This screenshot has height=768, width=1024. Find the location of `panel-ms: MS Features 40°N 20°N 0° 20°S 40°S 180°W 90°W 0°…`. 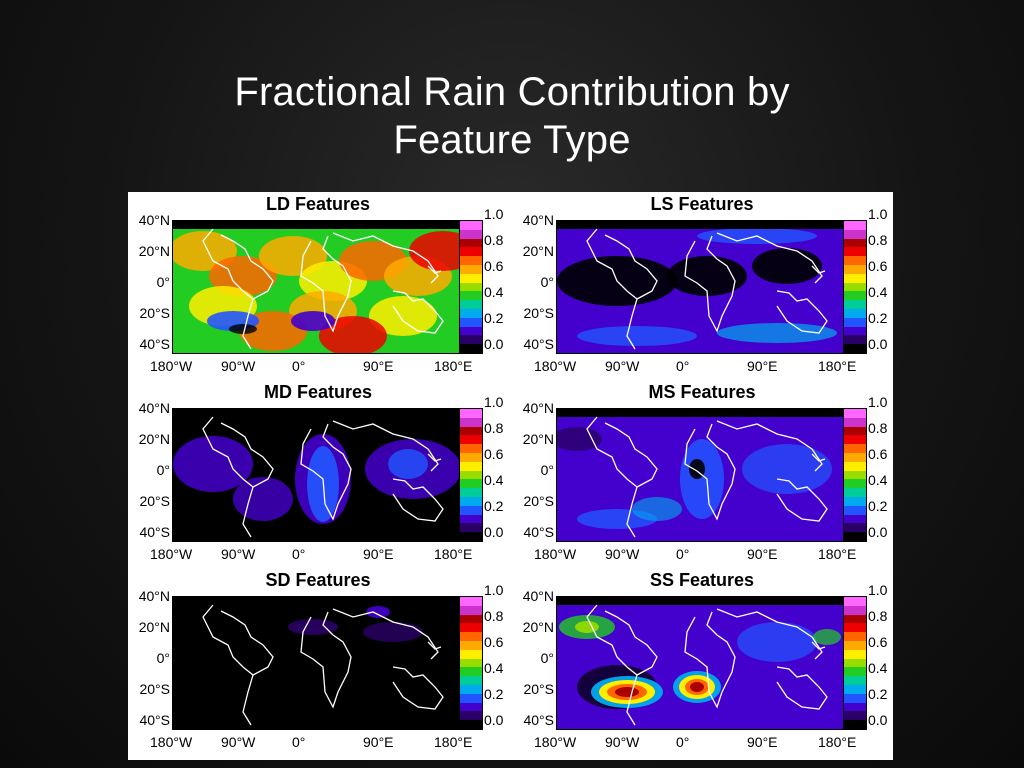

panel-ms: MS Features 40°N 20°N 0° 20°S 40°S 180°W 90°W 0°… is located at coordinates (702, 474).